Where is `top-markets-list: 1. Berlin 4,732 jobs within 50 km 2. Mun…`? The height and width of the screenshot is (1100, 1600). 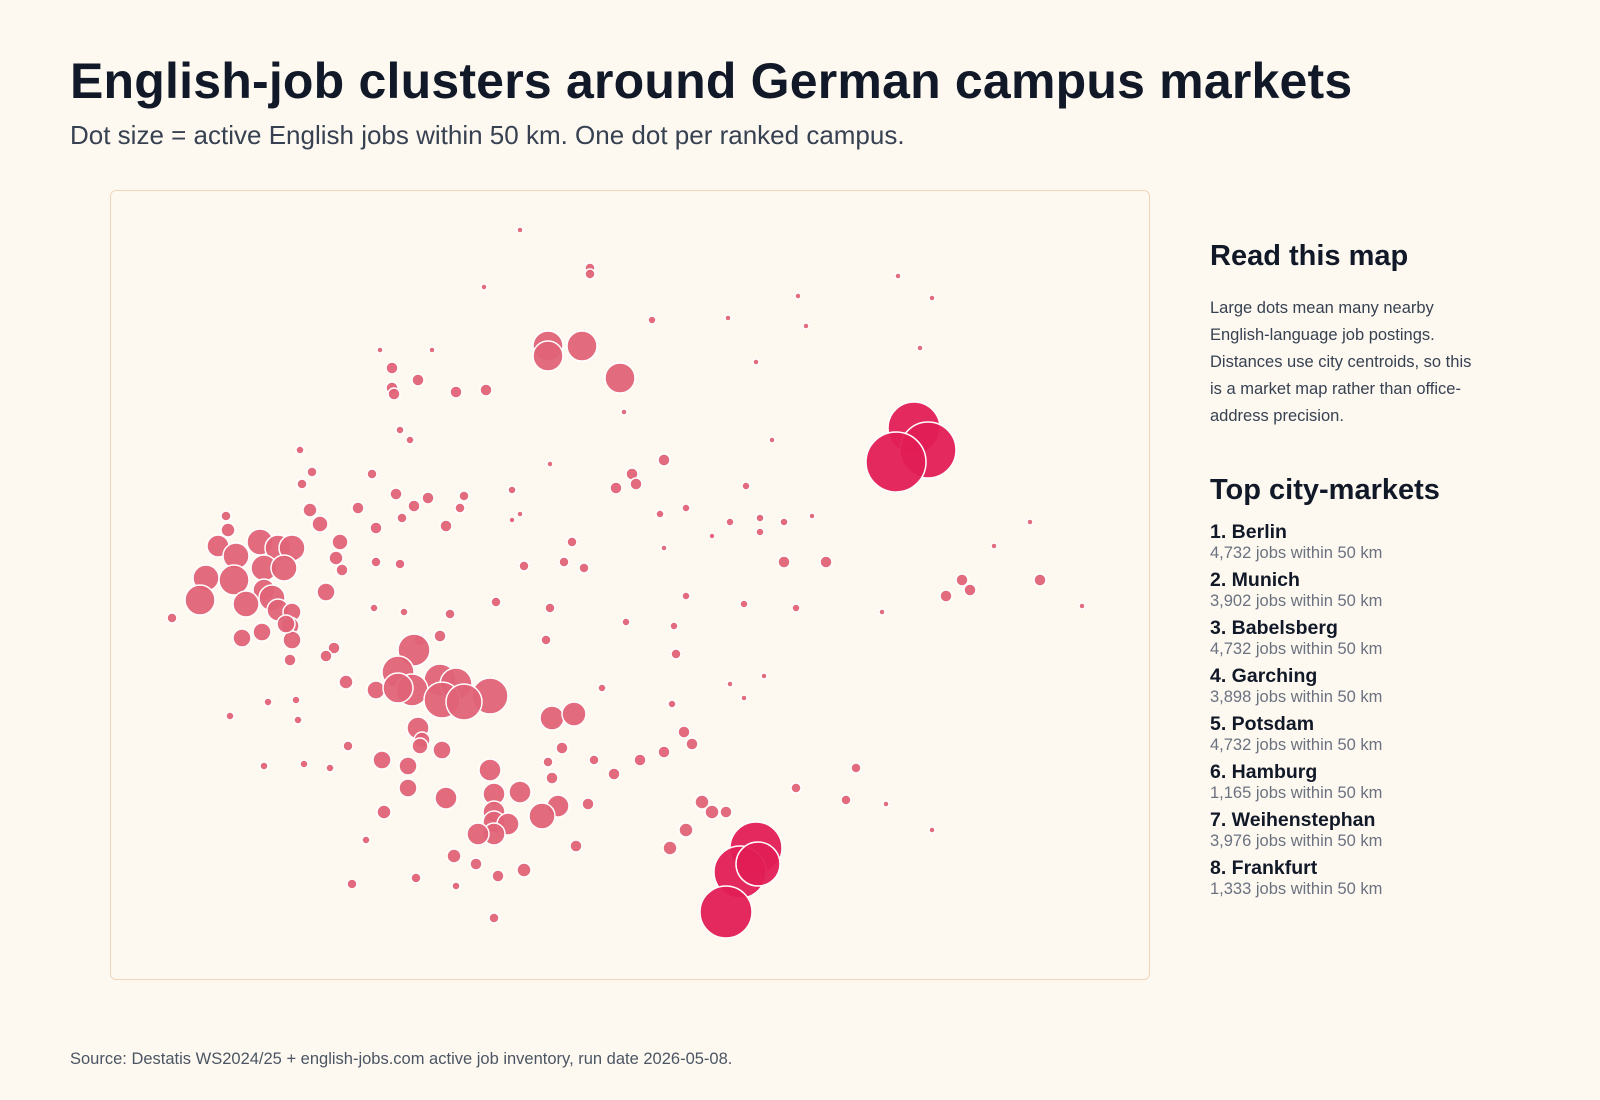
top-markets-list: 1. Berlin 4,732 jobs within 50 km 2. Mun… is located at coordinates (1390, 710).